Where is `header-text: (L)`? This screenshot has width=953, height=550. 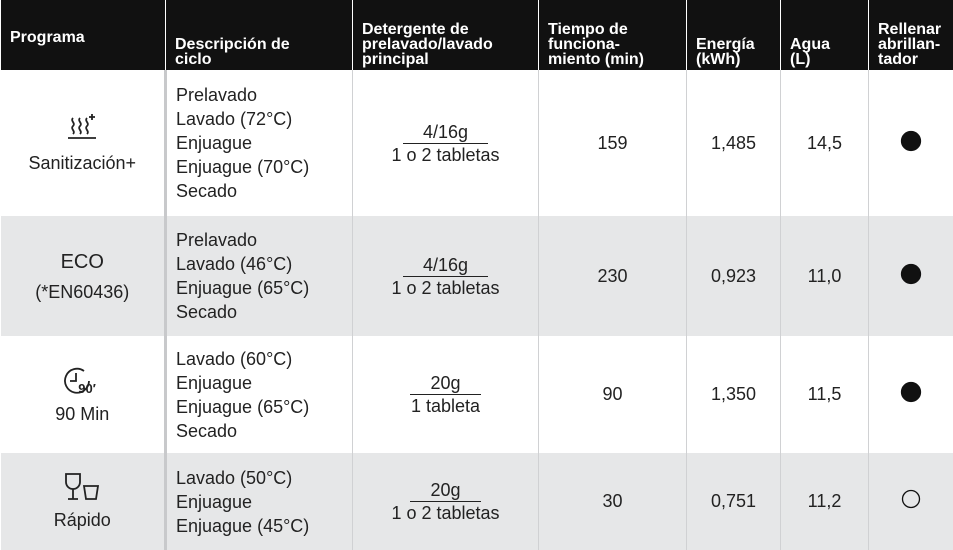
header-text: (L) is located at coordinates (829, 59).